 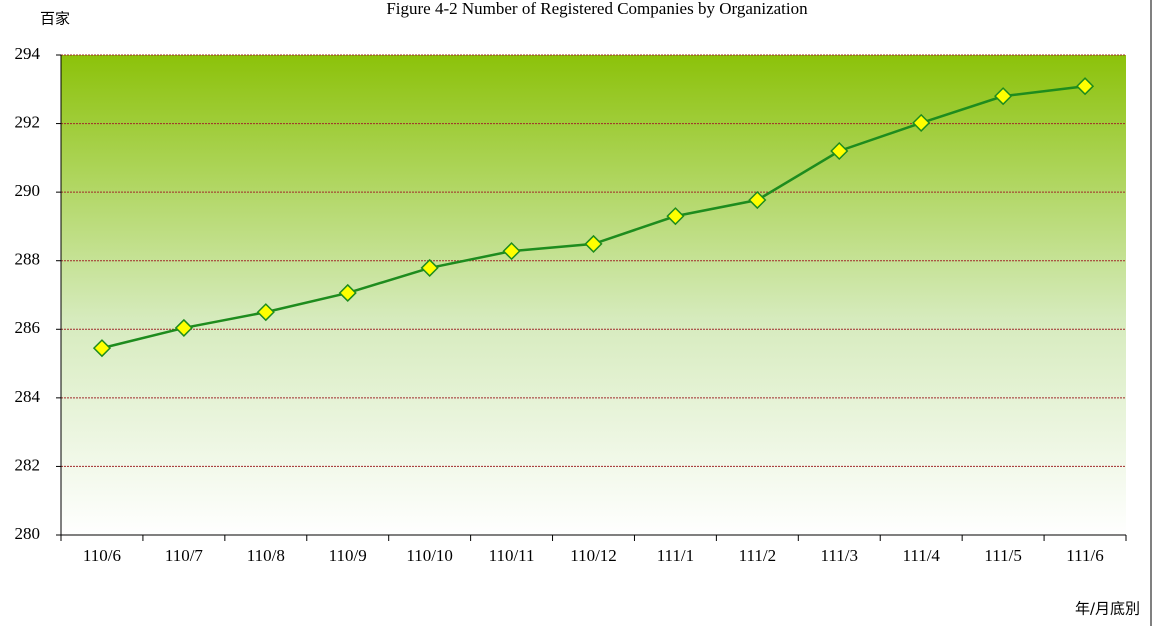 What do you see at coordinates (28, 190) in the screenshot?
I see `y-tick-label: 290` at bounding box center [28, 190].